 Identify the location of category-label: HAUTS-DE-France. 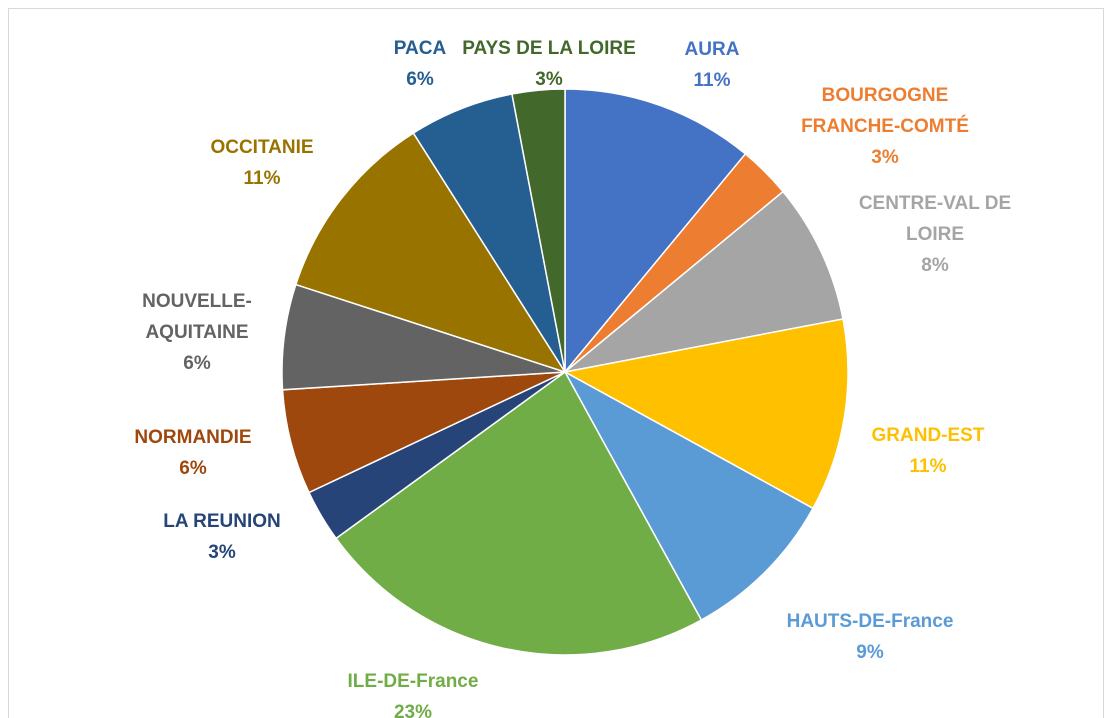
(870, 621).